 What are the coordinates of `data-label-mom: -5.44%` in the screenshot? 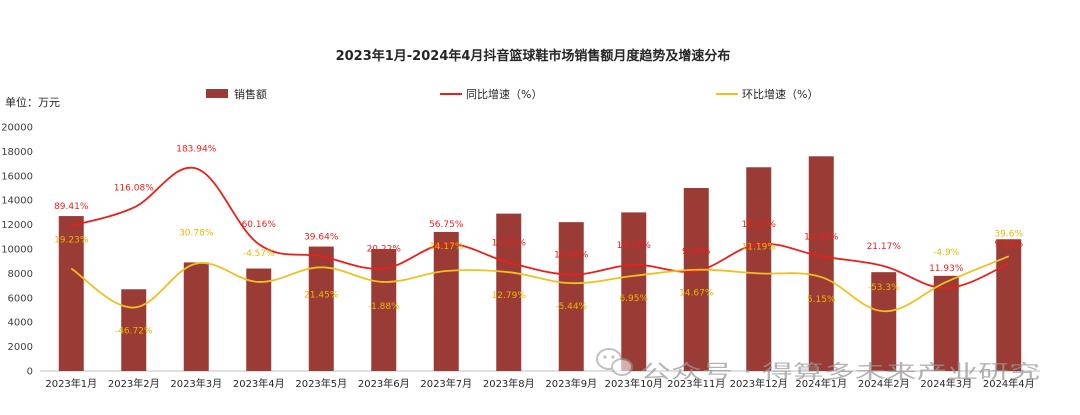 It's located at (571, 307).